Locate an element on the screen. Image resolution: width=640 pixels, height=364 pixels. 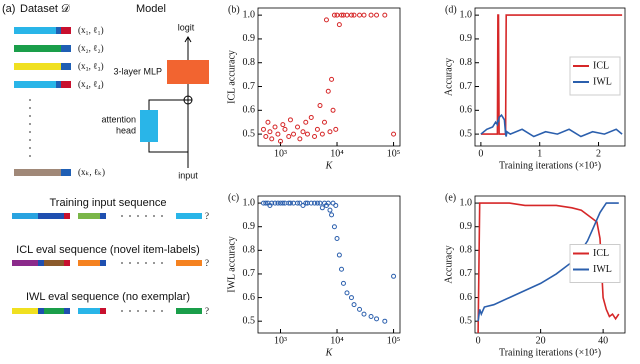
query-mark: ? is located at coordinates (207, 263).